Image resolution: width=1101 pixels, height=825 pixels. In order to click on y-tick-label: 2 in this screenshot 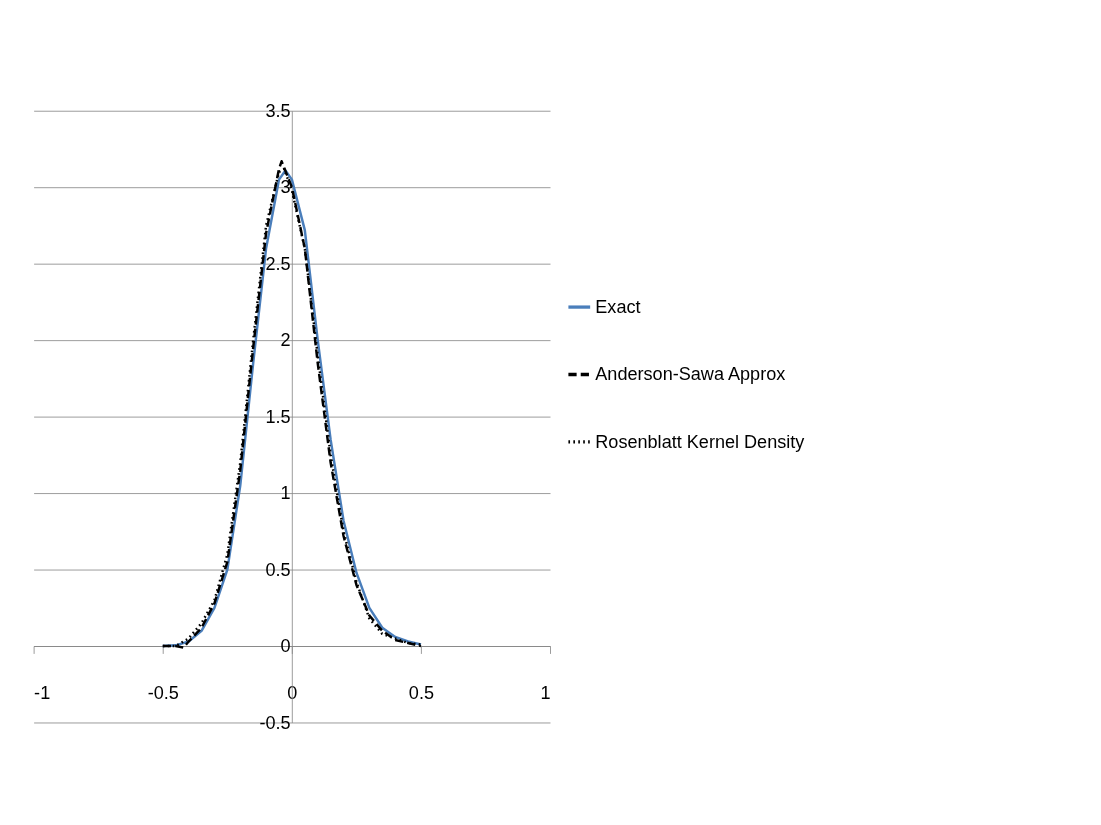, I will do `click(285, 340)`.